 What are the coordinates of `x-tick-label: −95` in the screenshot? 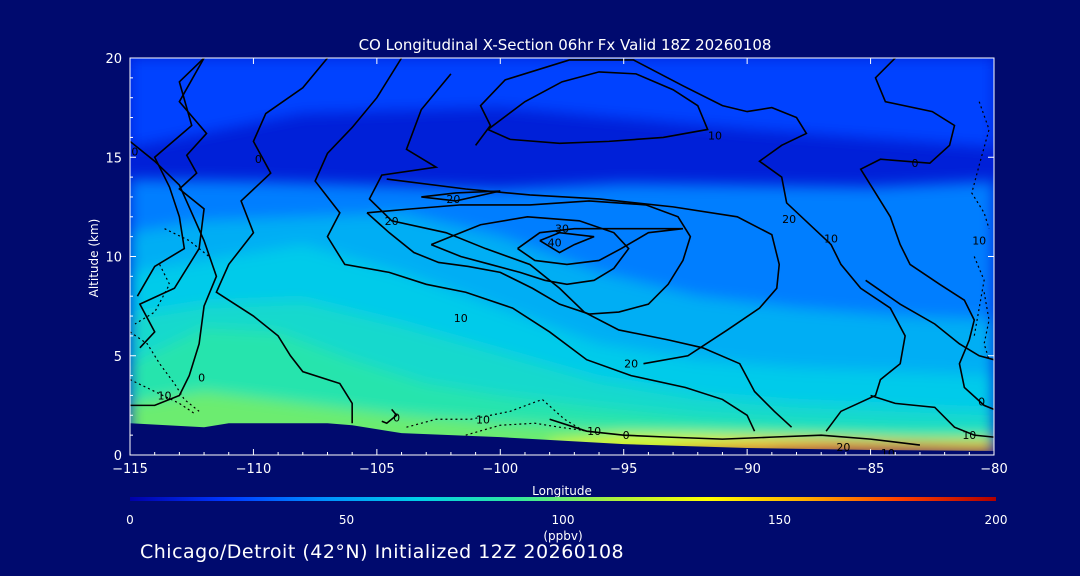 It's located at (623, 469).